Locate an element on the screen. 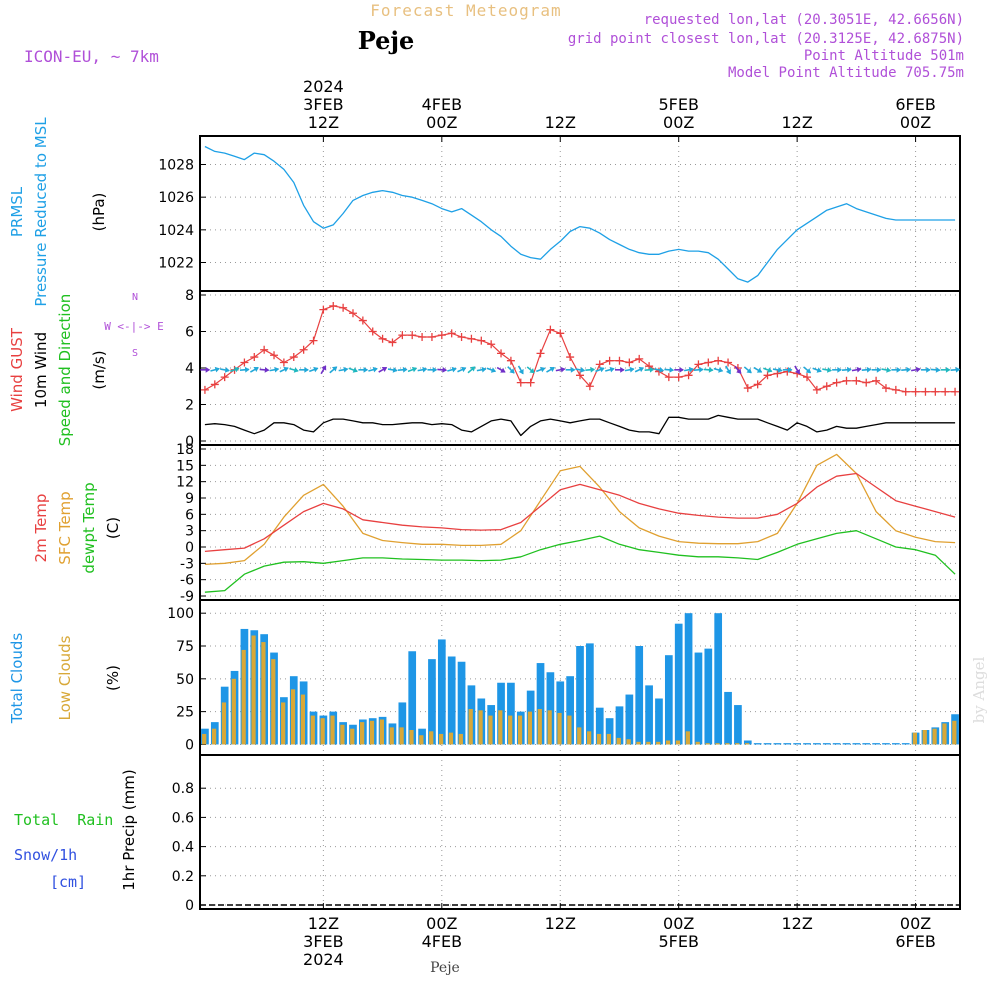 This screenshot has width=1000, height=1000. model-altitude: Model Point Altitude 705.75m is located at coordinates (846, 73).